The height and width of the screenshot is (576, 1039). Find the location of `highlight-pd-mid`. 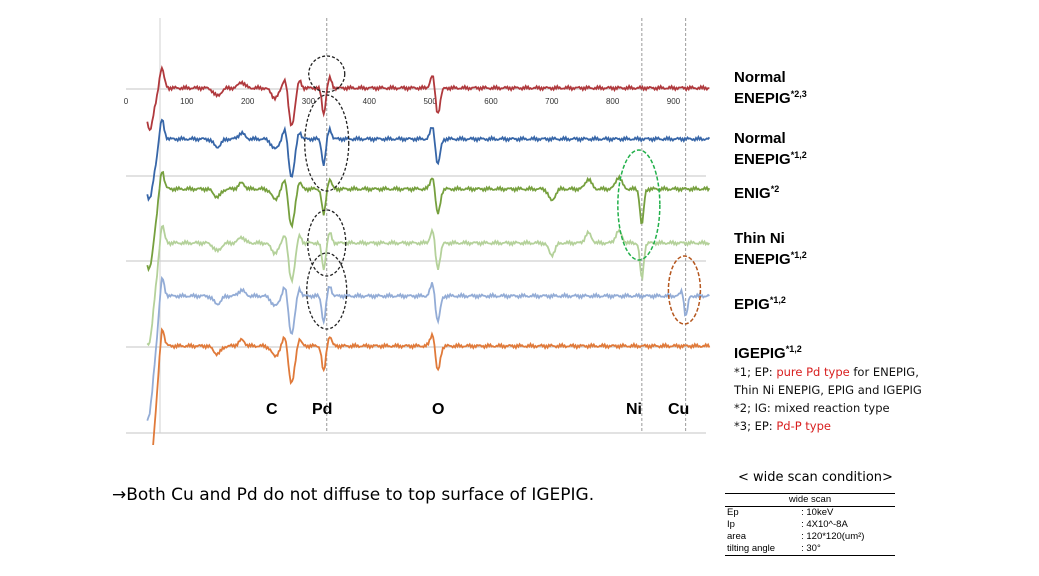

highlight-pd-mid is located at coordinates (327, 143).